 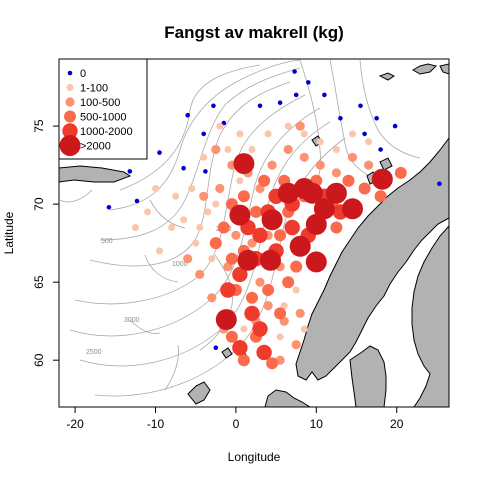 What do you see at coordinates (39, 360) in the screenshot?
I see `y-tick-label: 60` at bounding box center [39, 360].